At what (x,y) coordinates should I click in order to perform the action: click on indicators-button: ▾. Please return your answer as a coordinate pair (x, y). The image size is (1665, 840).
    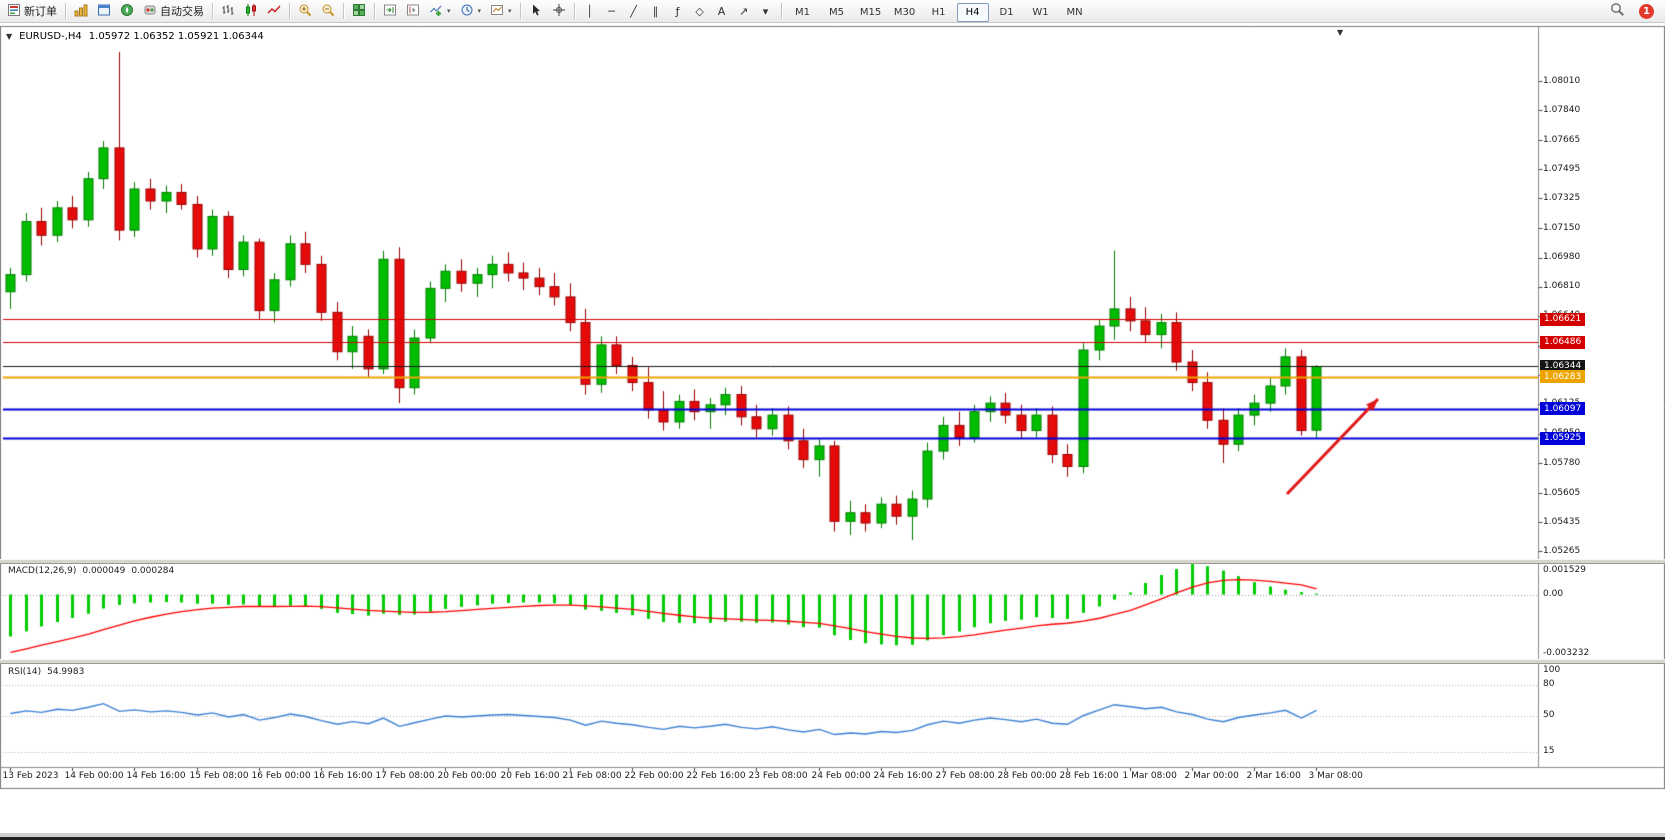
    Looking at the image, I should click on (440, 11).